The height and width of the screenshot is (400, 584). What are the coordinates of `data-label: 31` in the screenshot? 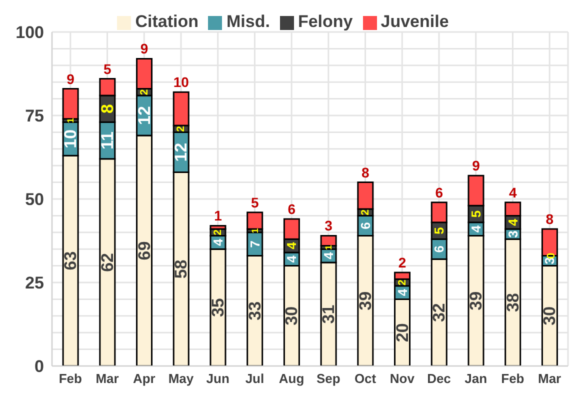 It's located at (328, 314).